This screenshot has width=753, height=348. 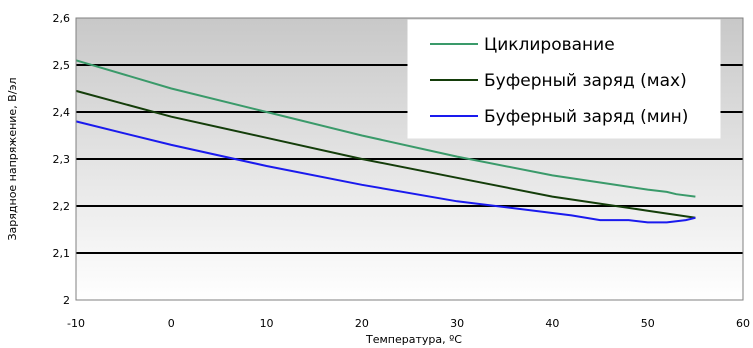 I want to click on y-tick-label: 2, so click(x=66, y=300).